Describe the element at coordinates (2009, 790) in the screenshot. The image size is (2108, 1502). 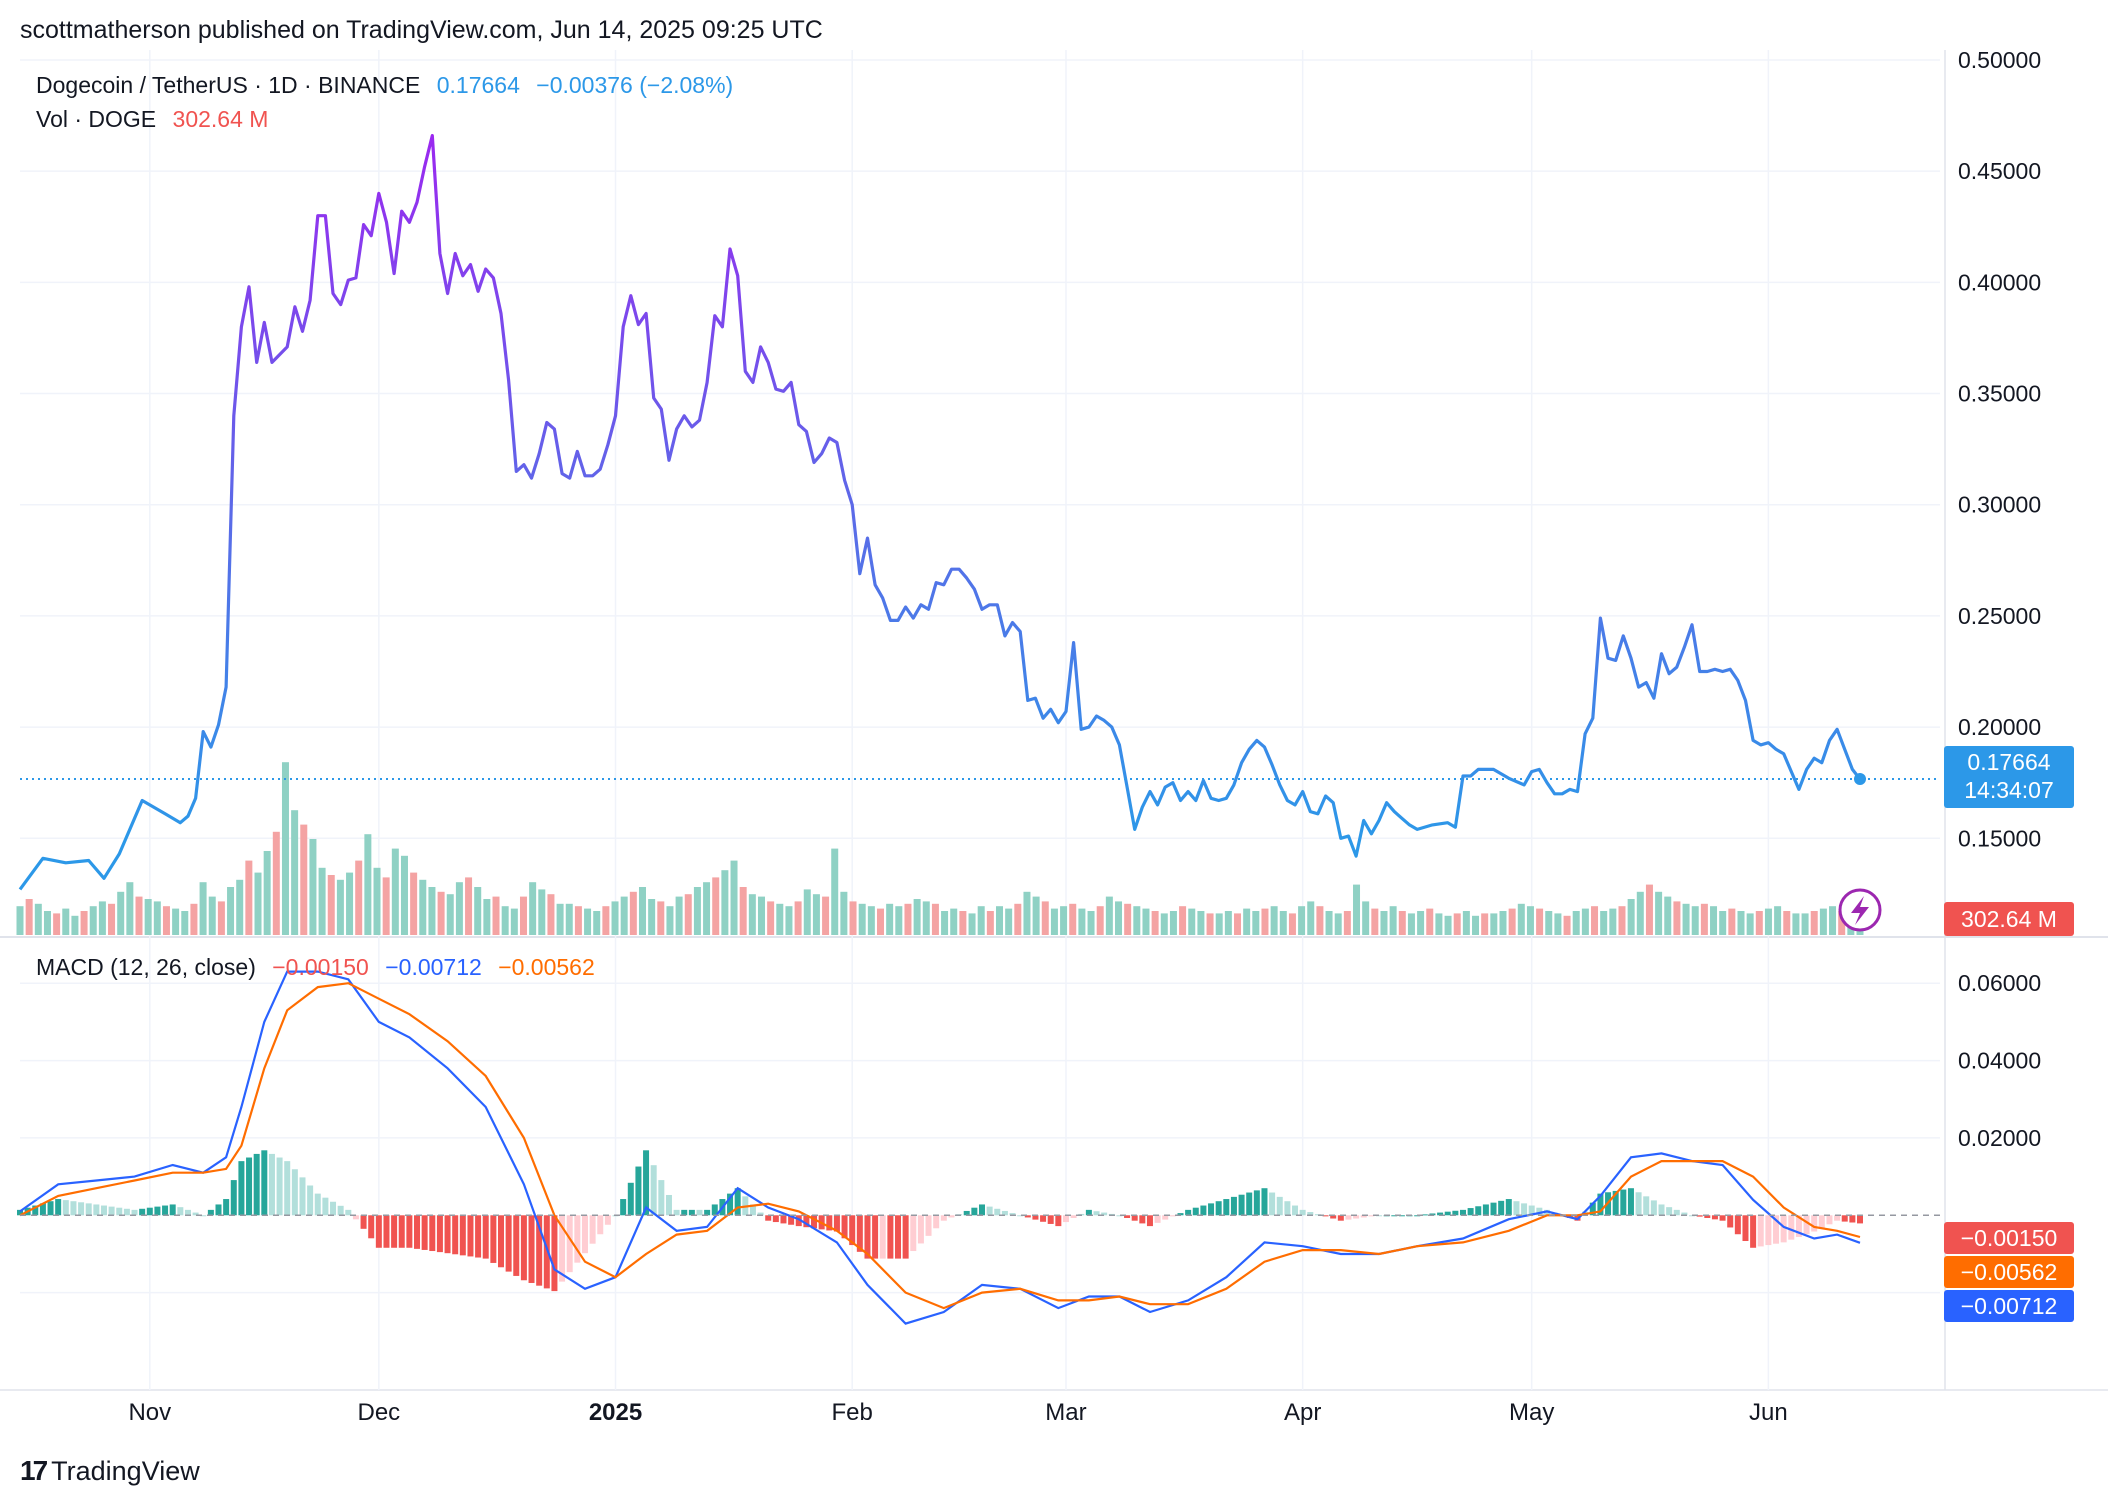
I see `countdown-value: 14:34:07` at that location.